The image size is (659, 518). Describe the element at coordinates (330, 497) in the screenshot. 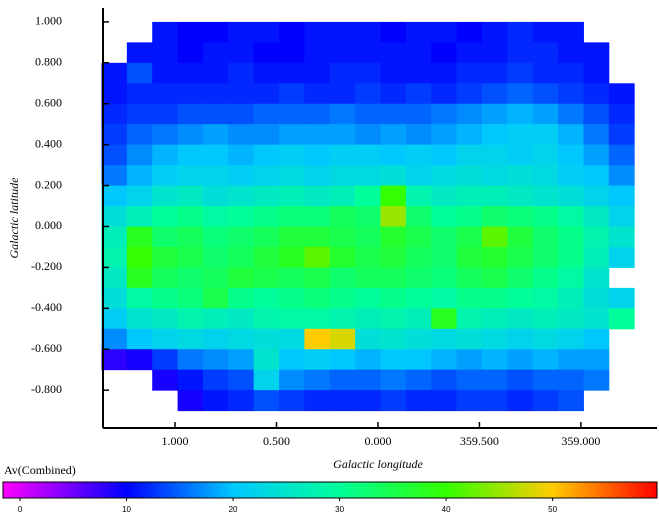

I see `colorbar: 0 10 20 30 40 50` at that location.